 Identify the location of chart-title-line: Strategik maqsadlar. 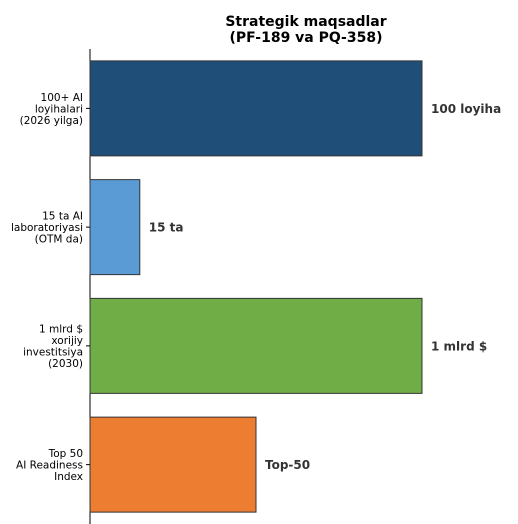
(305, 22).